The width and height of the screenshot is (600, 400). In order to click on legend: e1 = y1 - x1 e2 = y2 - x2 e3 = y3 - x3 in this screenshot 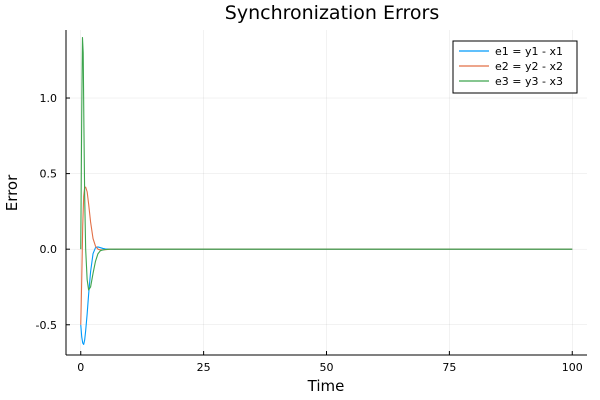, I will do `click(515, 67)`.